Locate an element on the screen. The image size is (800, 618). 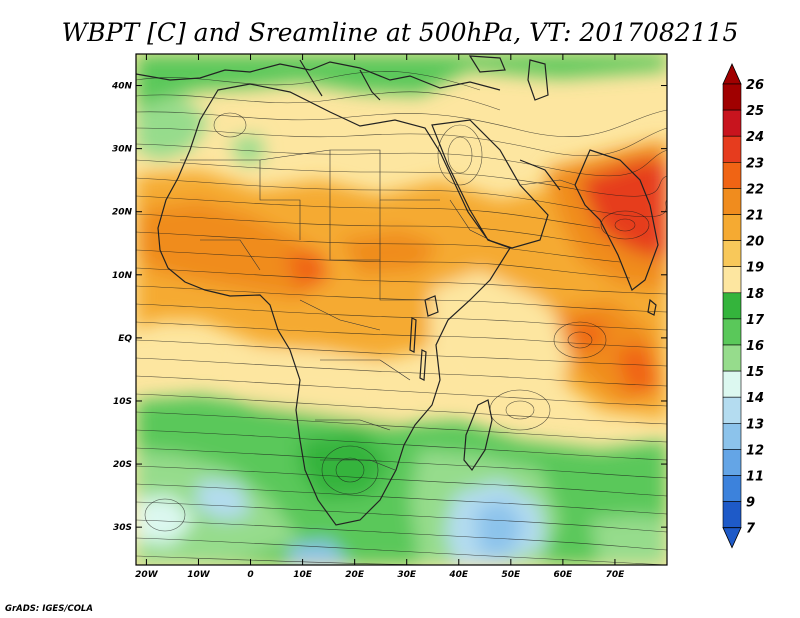
colorbar-bottom-arrow is located at coordinates (732, 538).